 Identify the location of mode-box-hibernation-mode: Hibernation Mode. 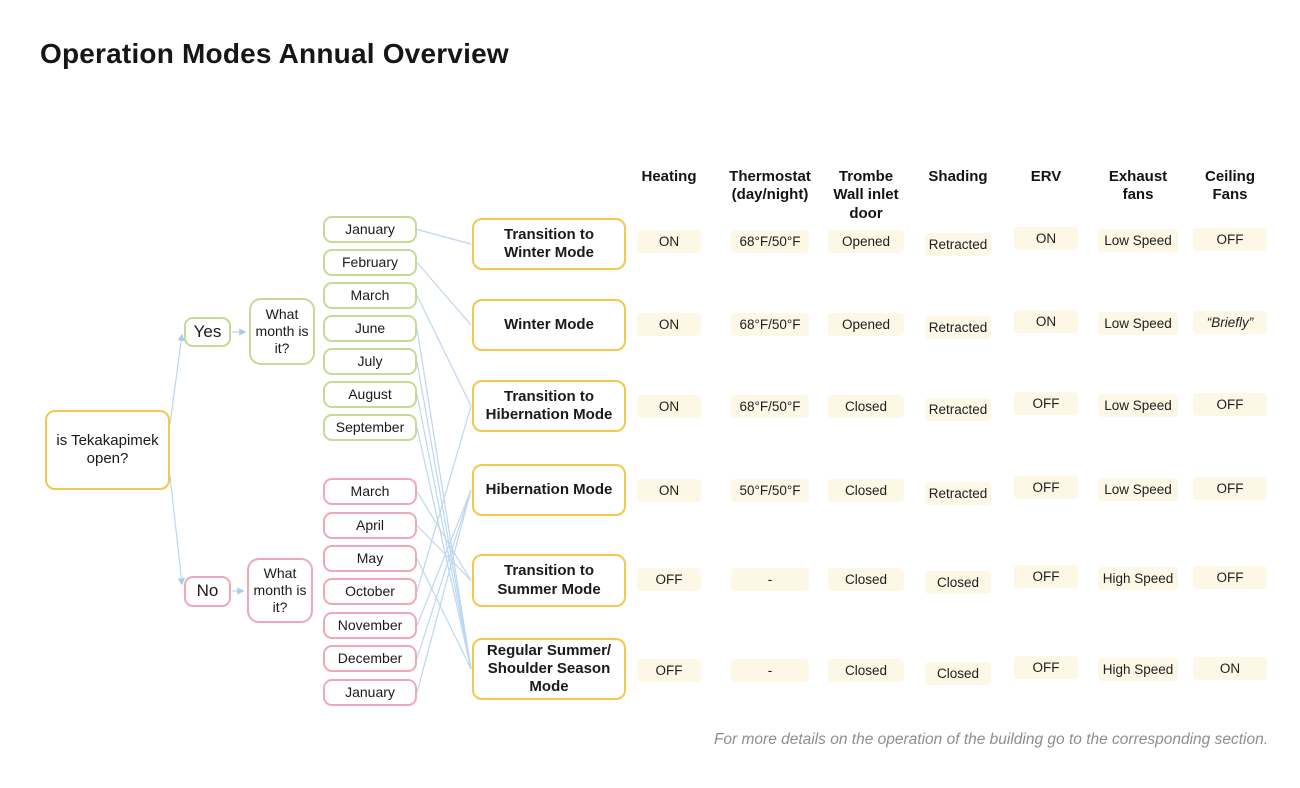
(549, 490).